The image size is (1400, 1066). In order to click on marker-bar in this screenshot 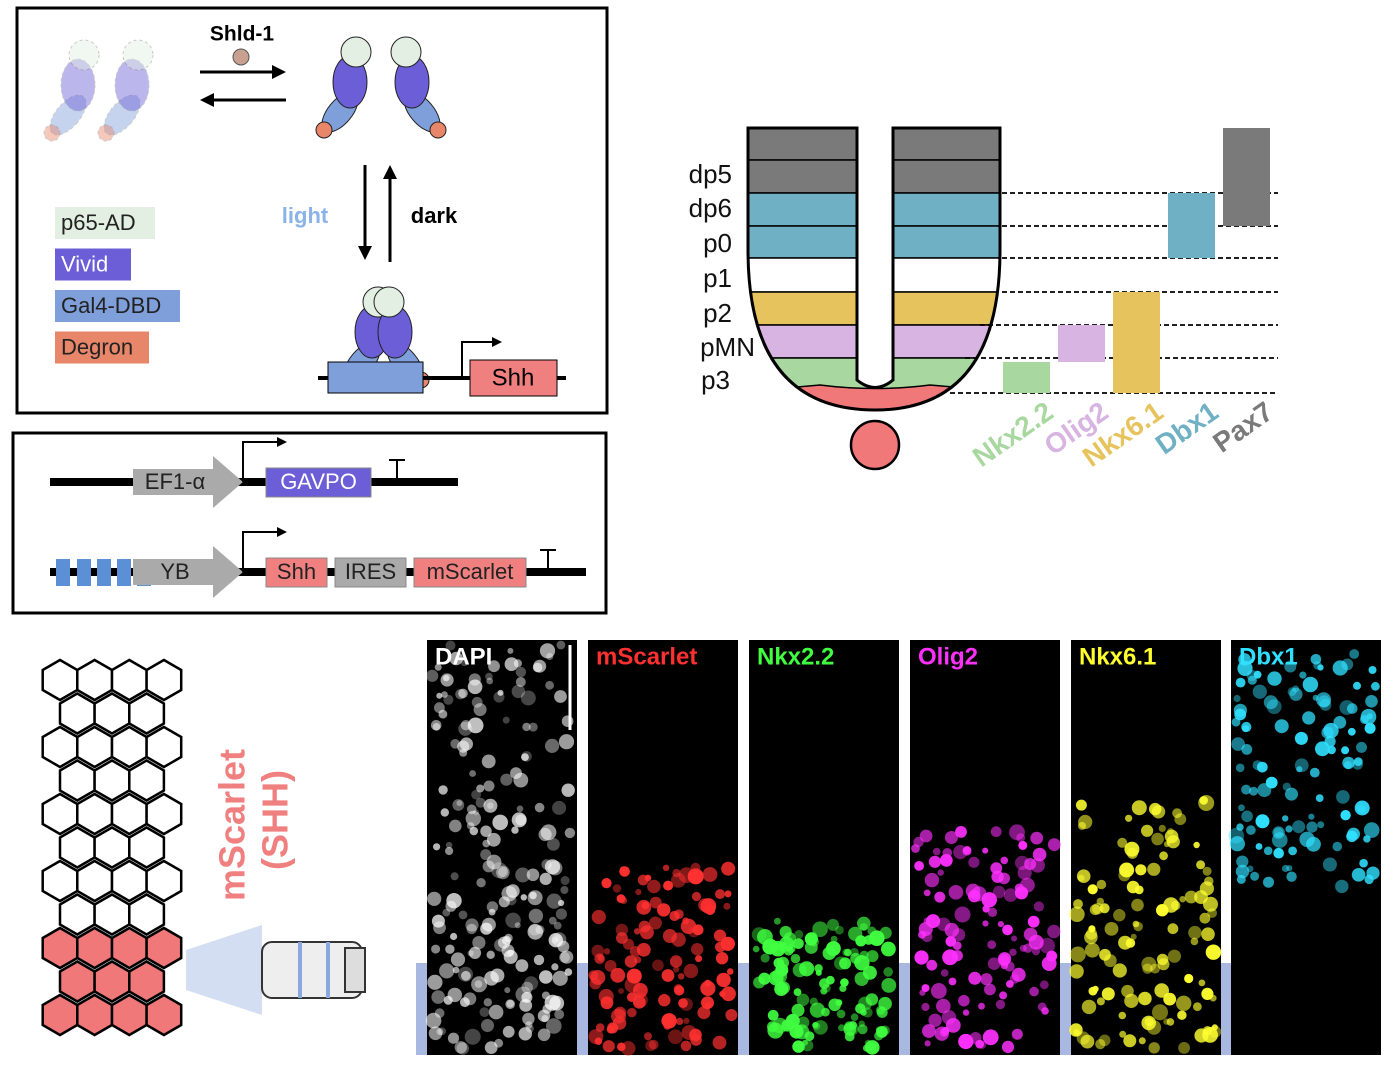, I will do `click(1191, 225)`.